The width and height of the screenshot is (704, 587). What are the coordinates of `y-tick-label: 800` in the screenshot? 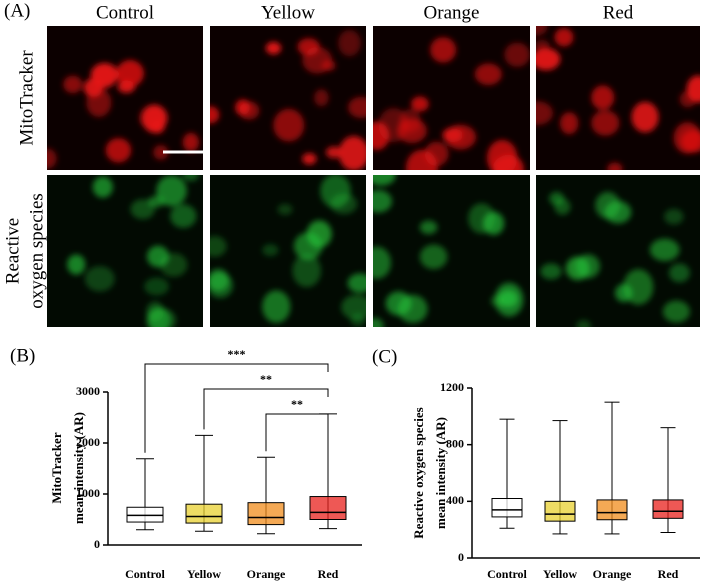 It's located at (455, 443).